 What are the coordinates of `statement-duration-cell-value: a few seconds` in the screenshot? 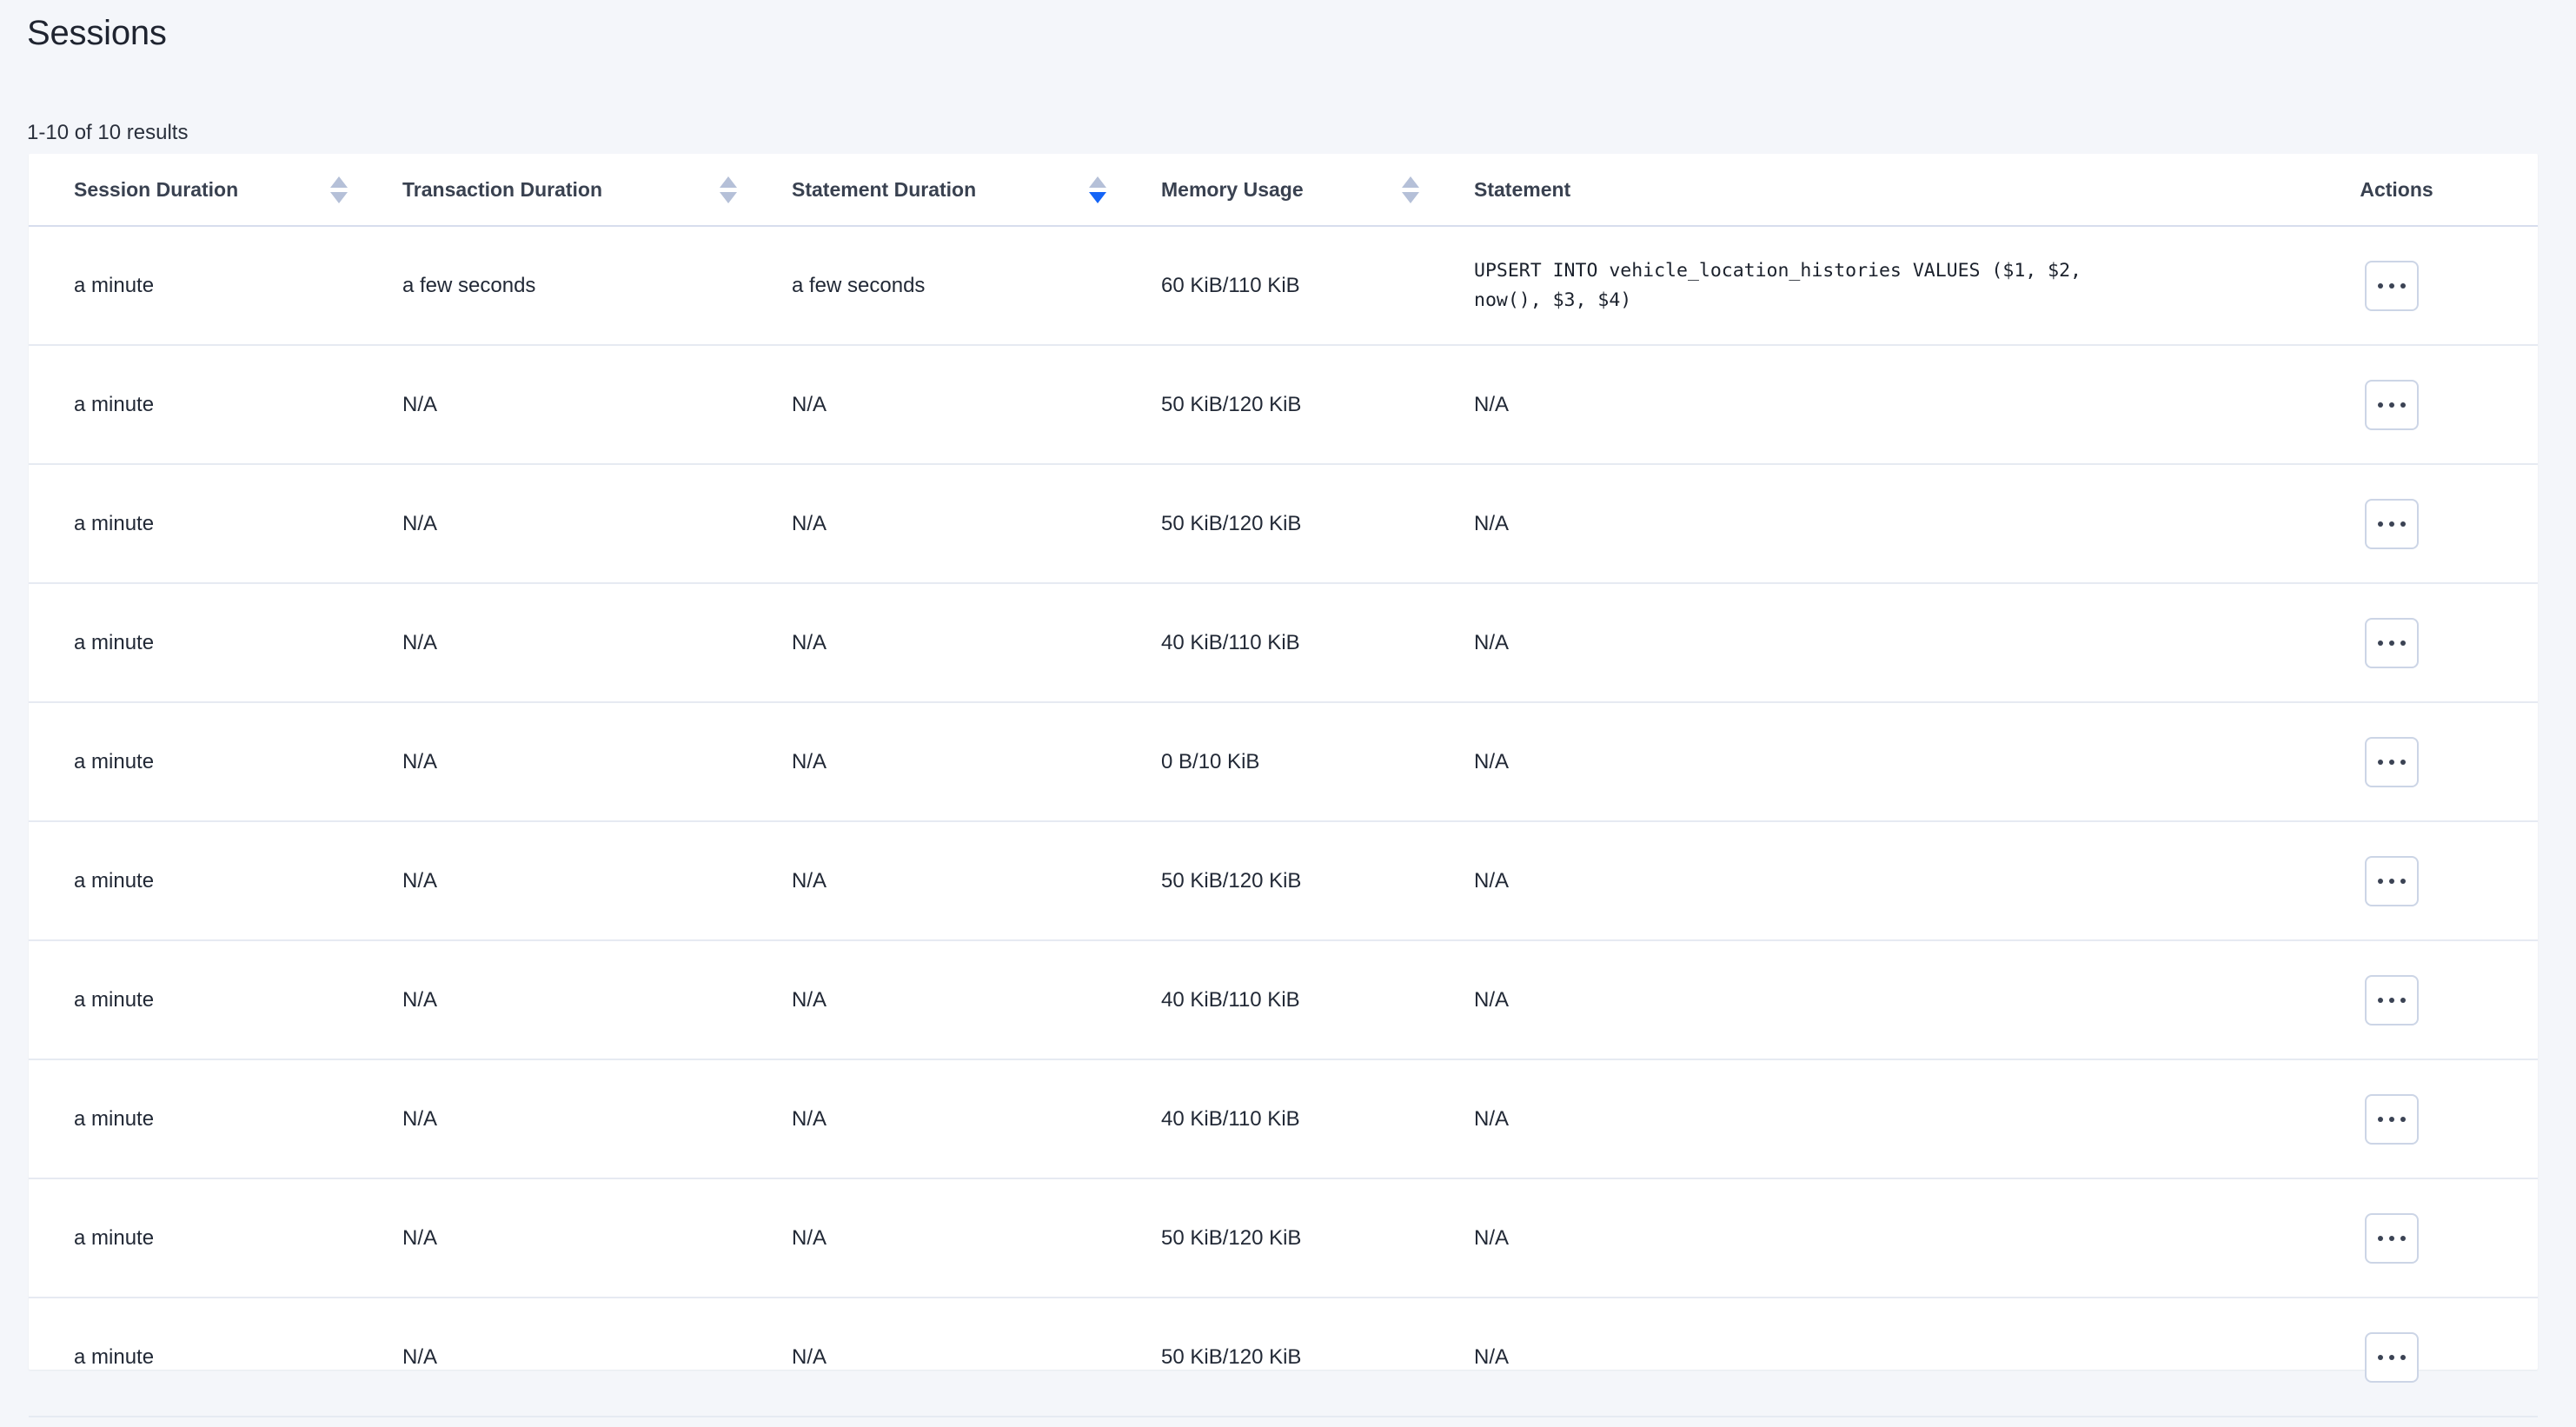 It's located at (859, 285).